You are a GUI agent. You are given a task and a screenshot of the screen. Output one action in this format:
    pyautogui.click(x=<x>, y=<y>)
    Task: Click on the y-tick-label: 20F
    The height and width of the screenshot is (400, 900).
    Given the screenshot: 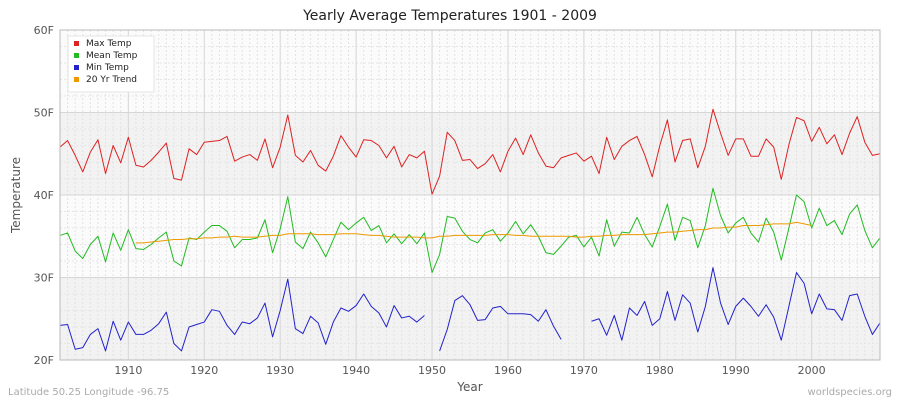 What is the action you would take?
    pyautogui.click(x=44, y=360)
    